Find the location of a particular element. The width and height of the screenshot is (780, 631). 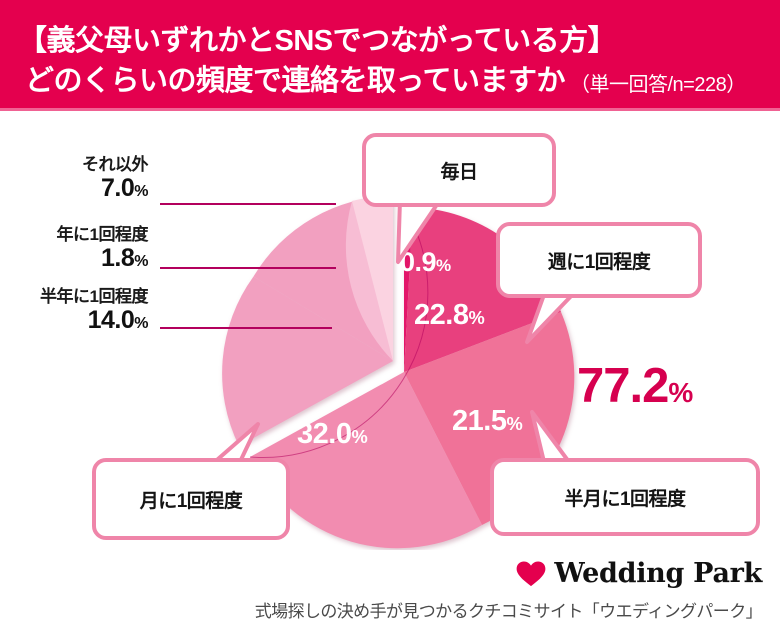

label-year-value: 1.8% is located at coordinates (124, 258).